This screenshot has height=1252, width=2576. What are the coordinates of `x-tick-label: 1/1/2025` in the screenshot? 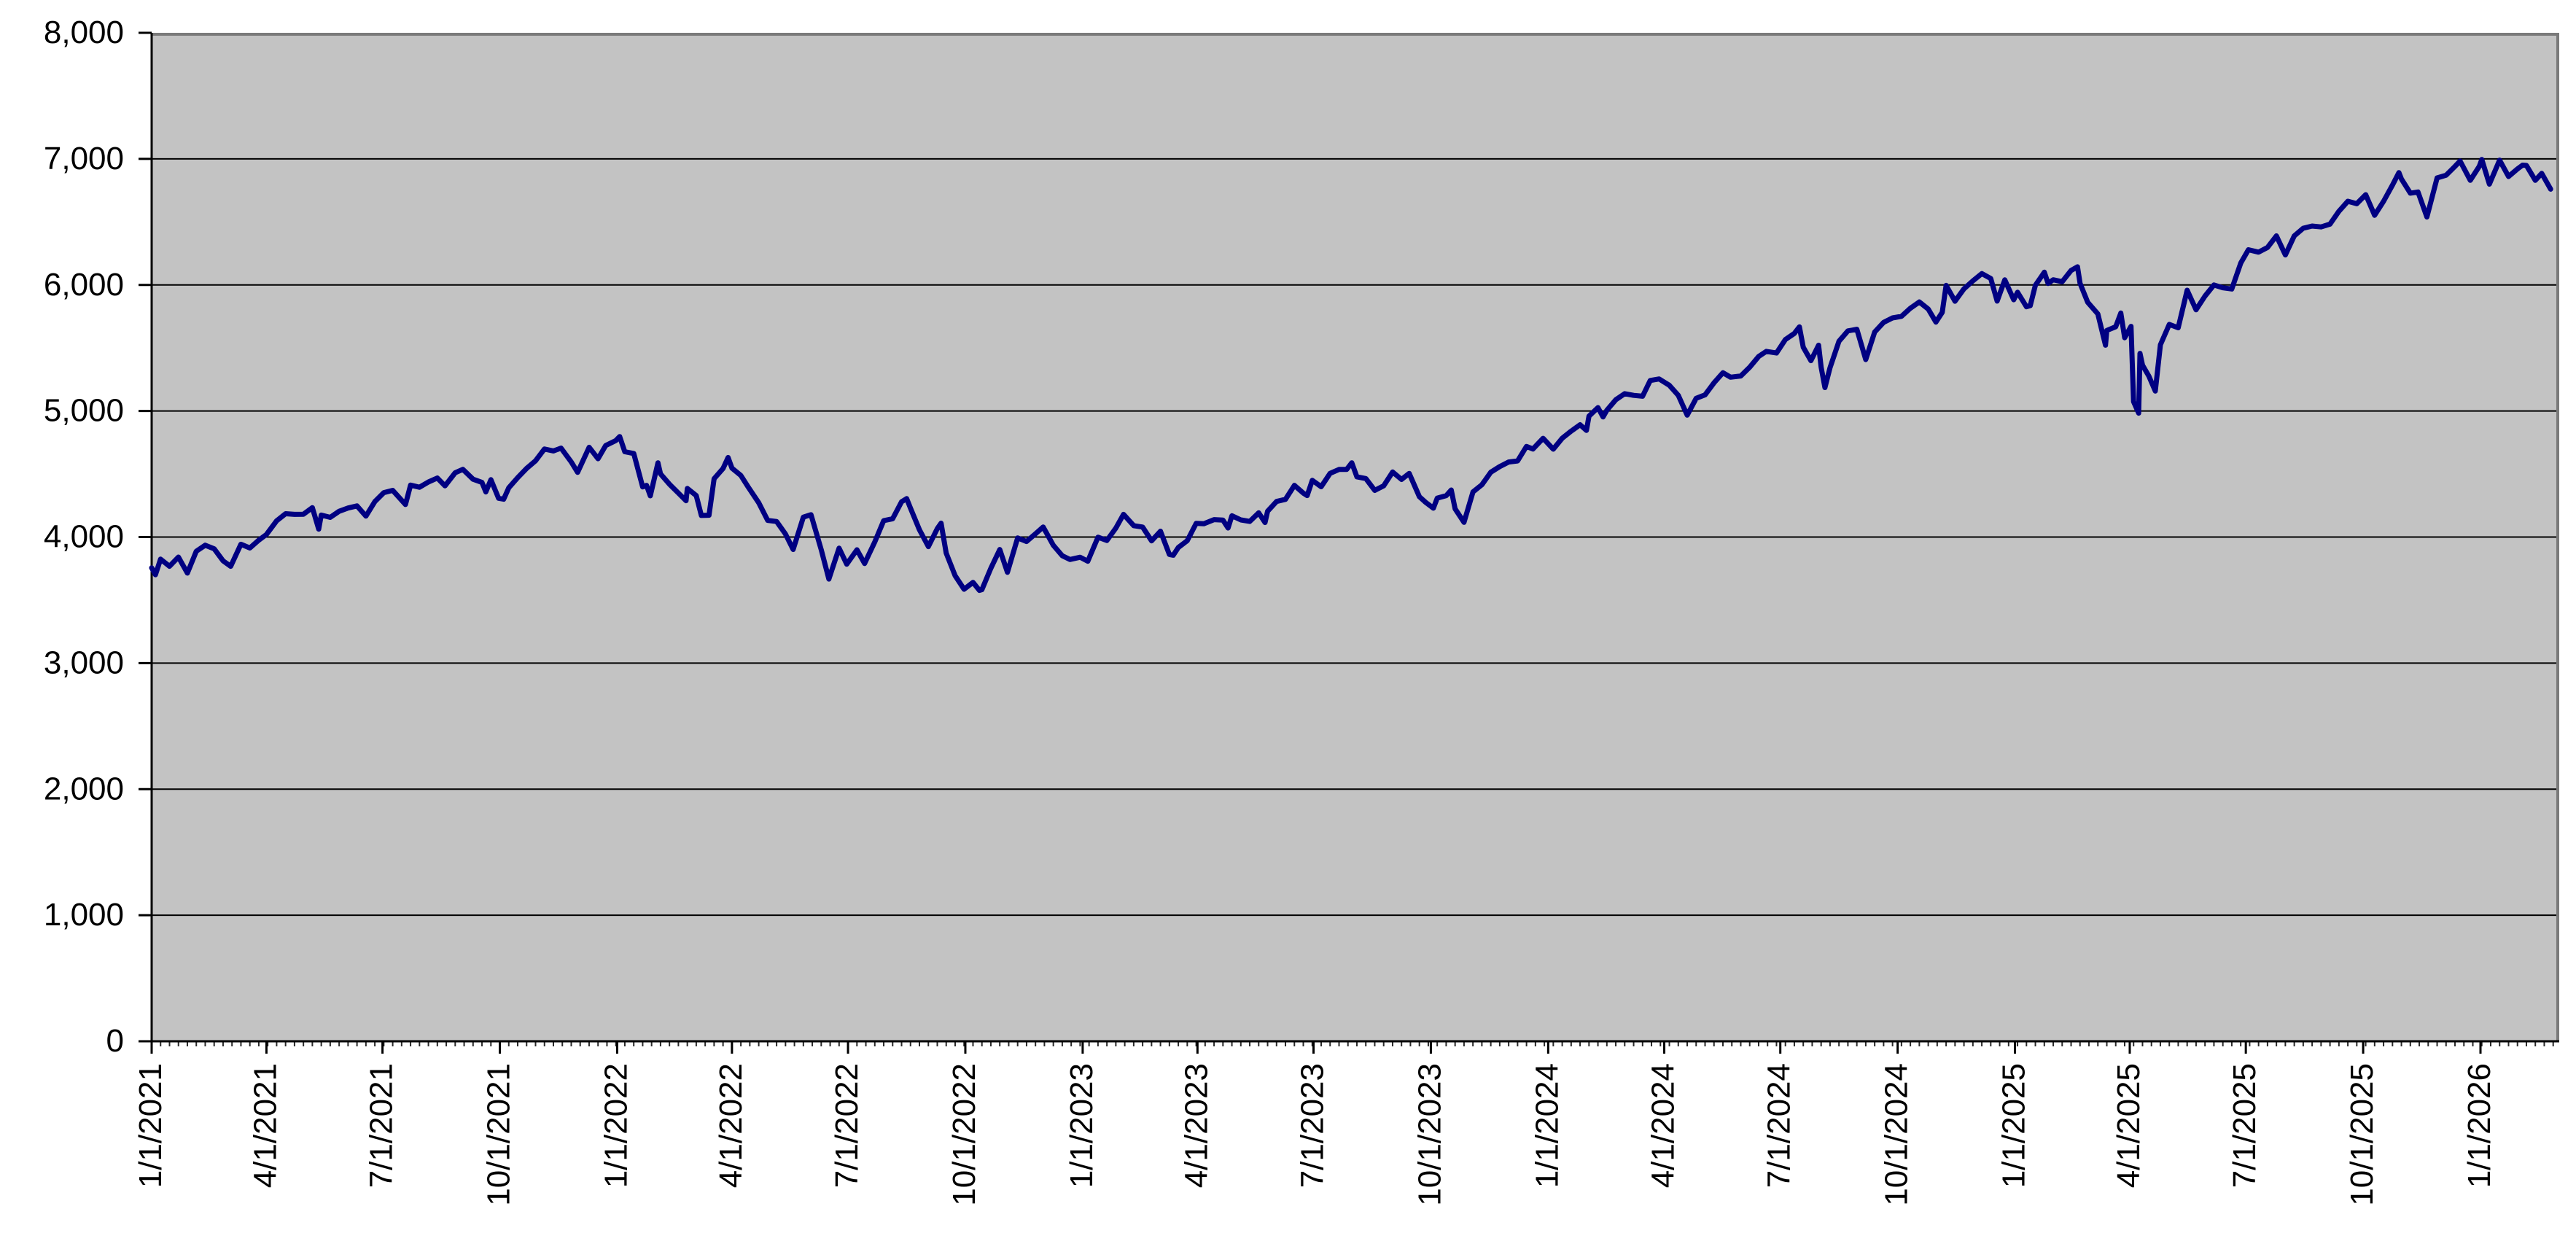 It's located at (2014, 1125).